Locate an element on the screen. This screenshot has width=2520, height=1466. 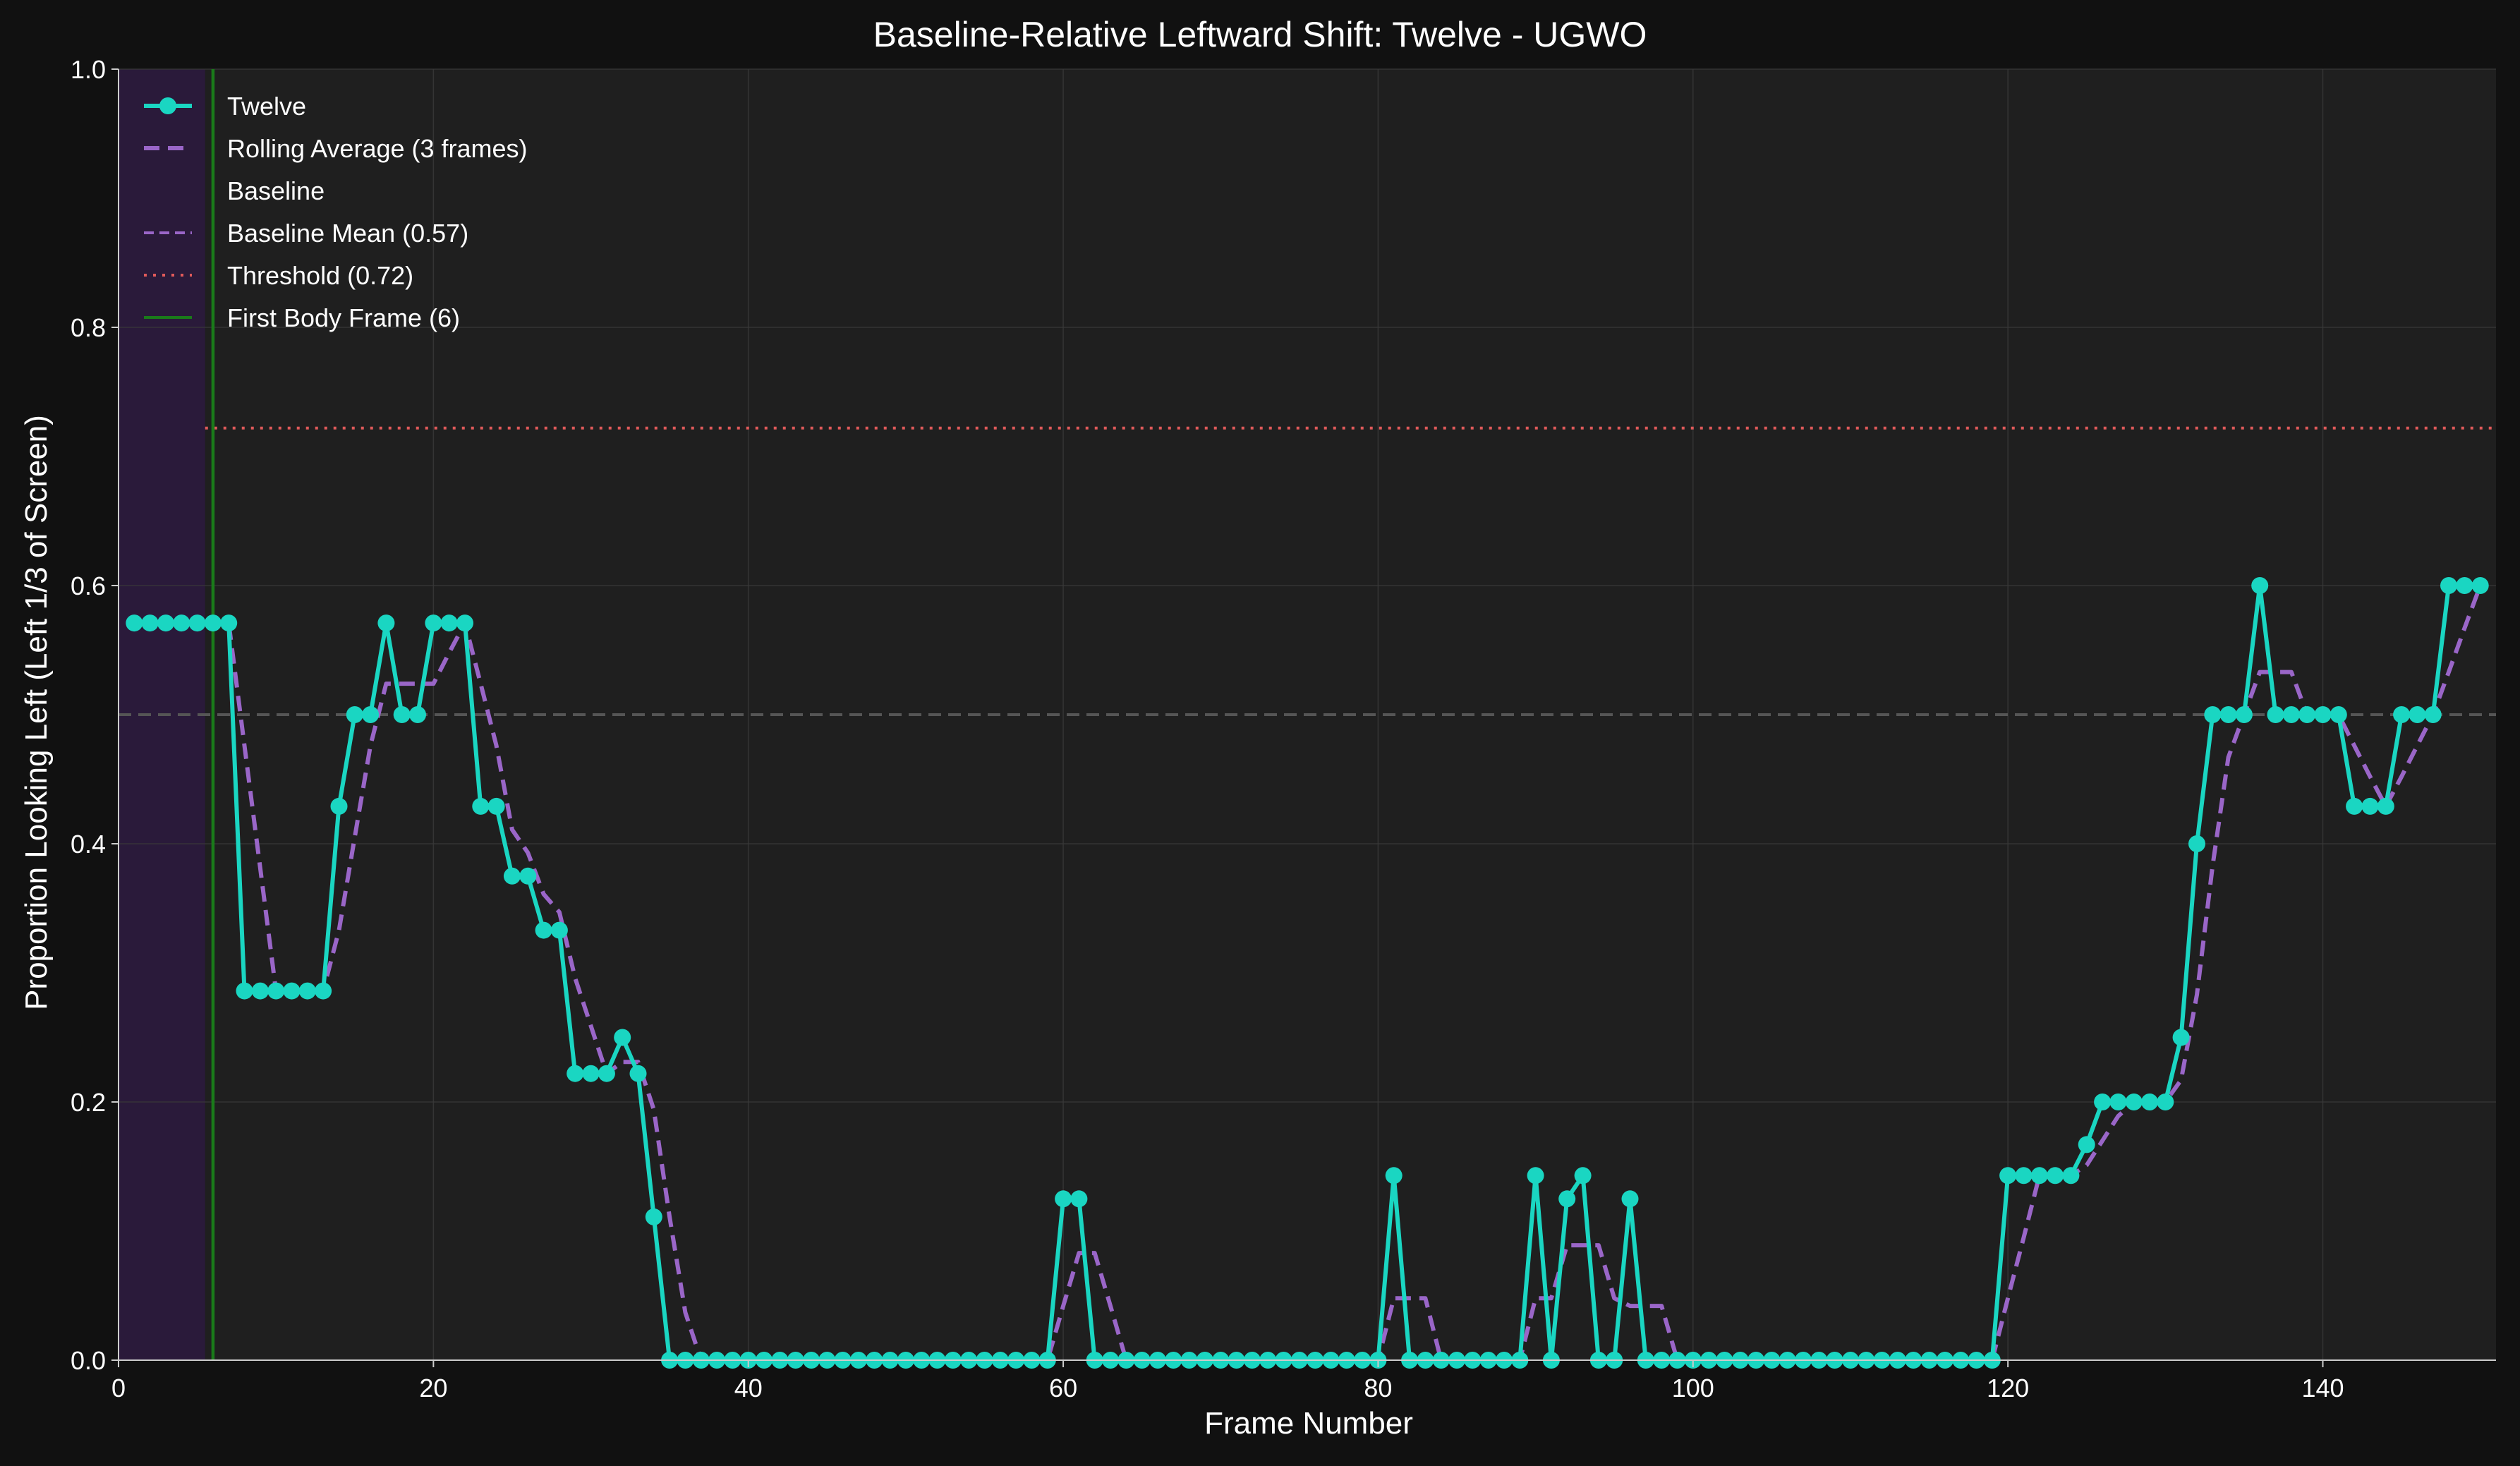
legend-swatch is located at coordinates (168, 190).